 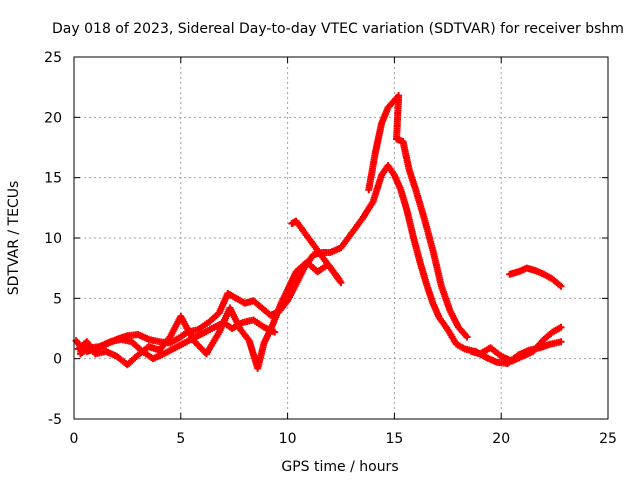 What do you see at coordinates (516, 344) in the screenshot?
I see `series-track-f` at bounding box center [516, 344].